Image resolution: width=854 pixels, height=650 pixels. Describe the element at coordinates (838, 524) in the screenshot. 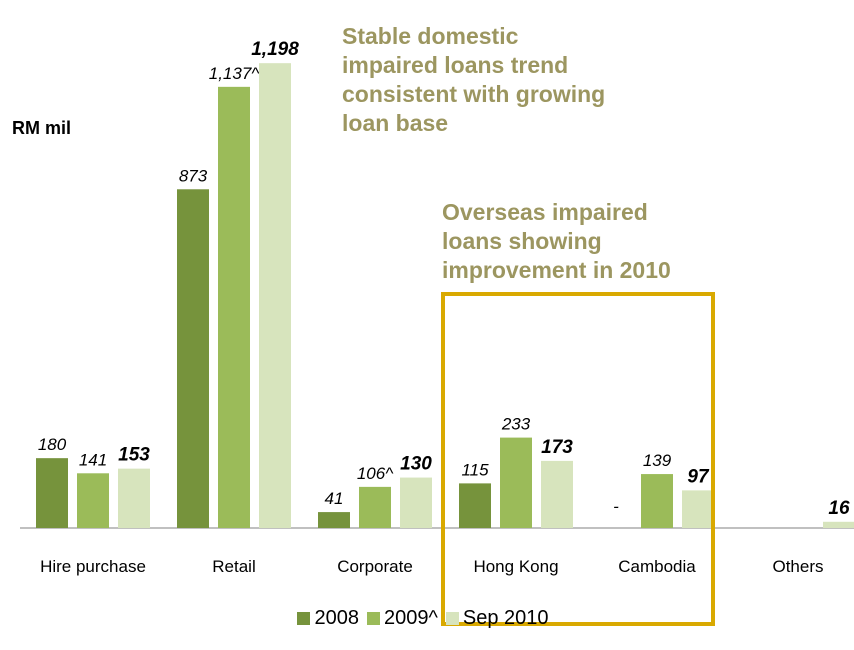

I see `bar-sep-2010-others` at that location.